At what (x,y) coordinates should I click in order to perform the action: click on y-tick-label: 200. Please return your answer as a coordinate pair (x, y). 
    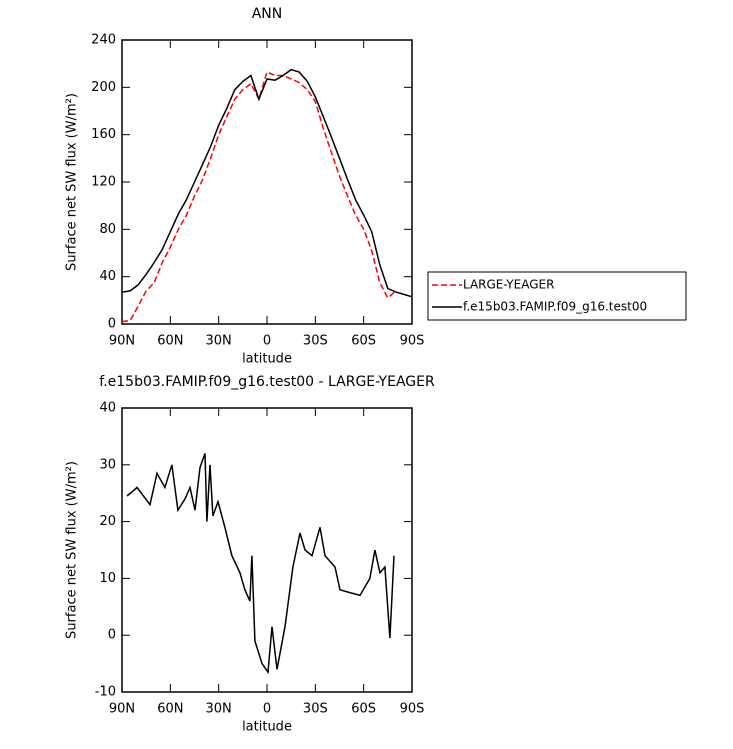
    Looking at the image, I should click on (103, 87).